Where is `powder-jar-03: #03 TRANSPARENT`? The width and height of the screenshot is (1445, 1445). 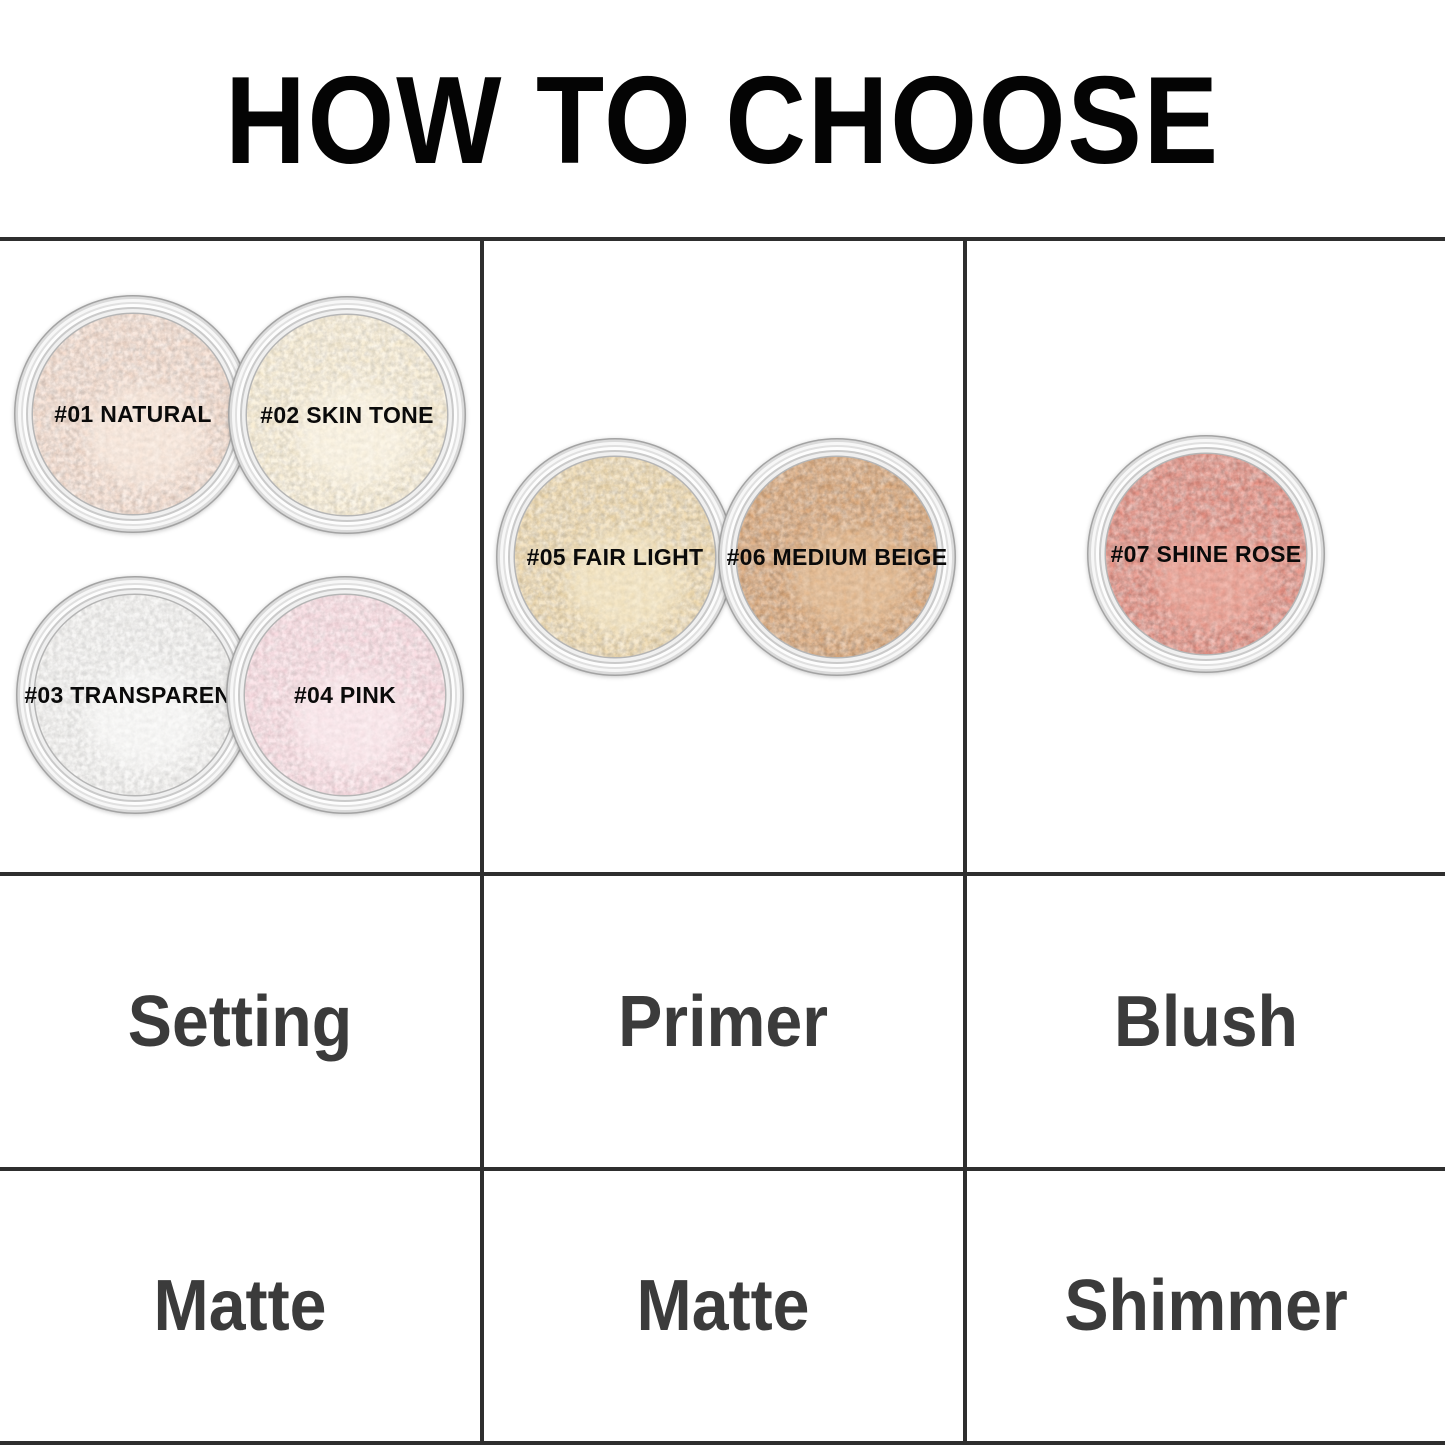 powder-jar-03: #03 TRANSPARENT is located at coordinates (135, 695).